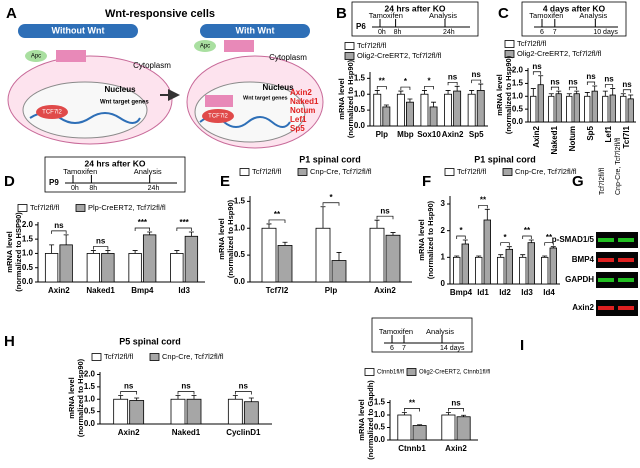 This screenshot has width=640, height=468. Describe the element at coordinates (288, 57) in the screenshot. I see `cytoplasm-label: Cytoplasm` at that location.